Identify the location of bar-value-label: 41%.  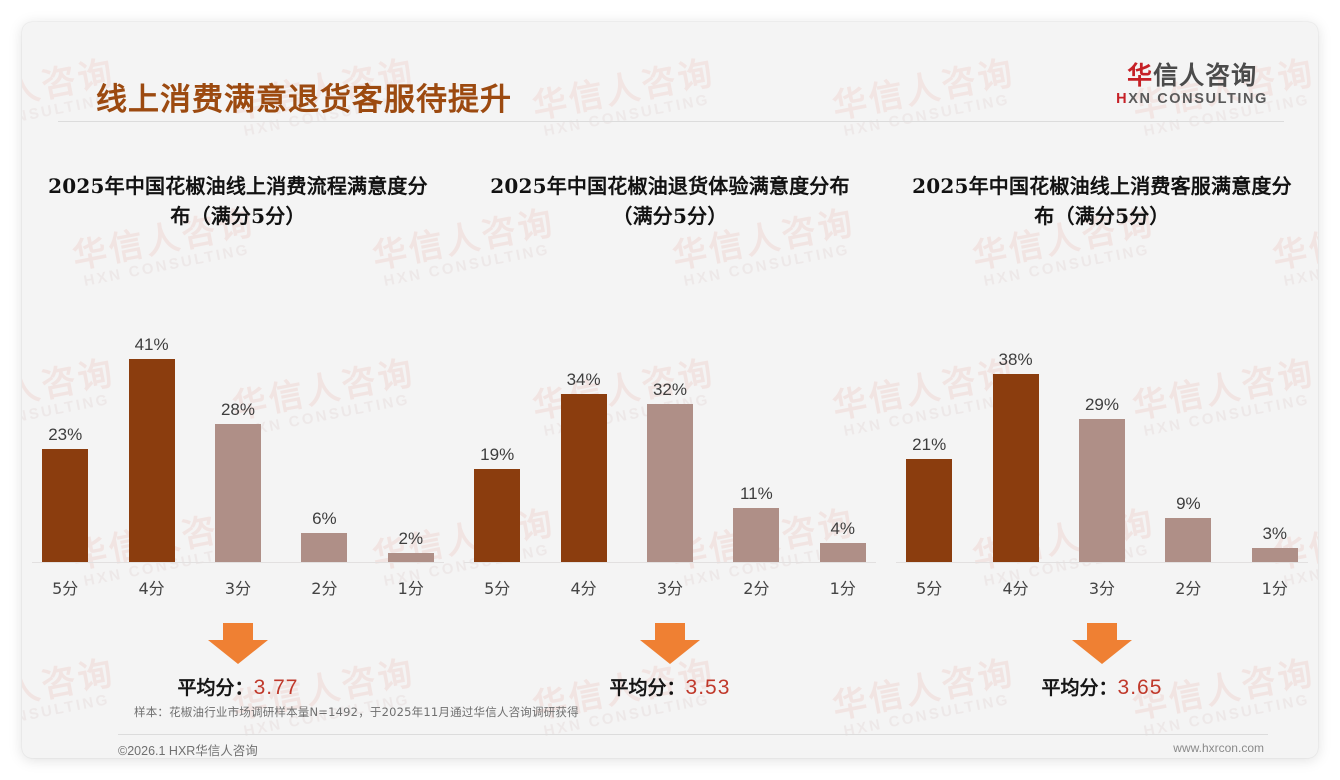
(151, 345).